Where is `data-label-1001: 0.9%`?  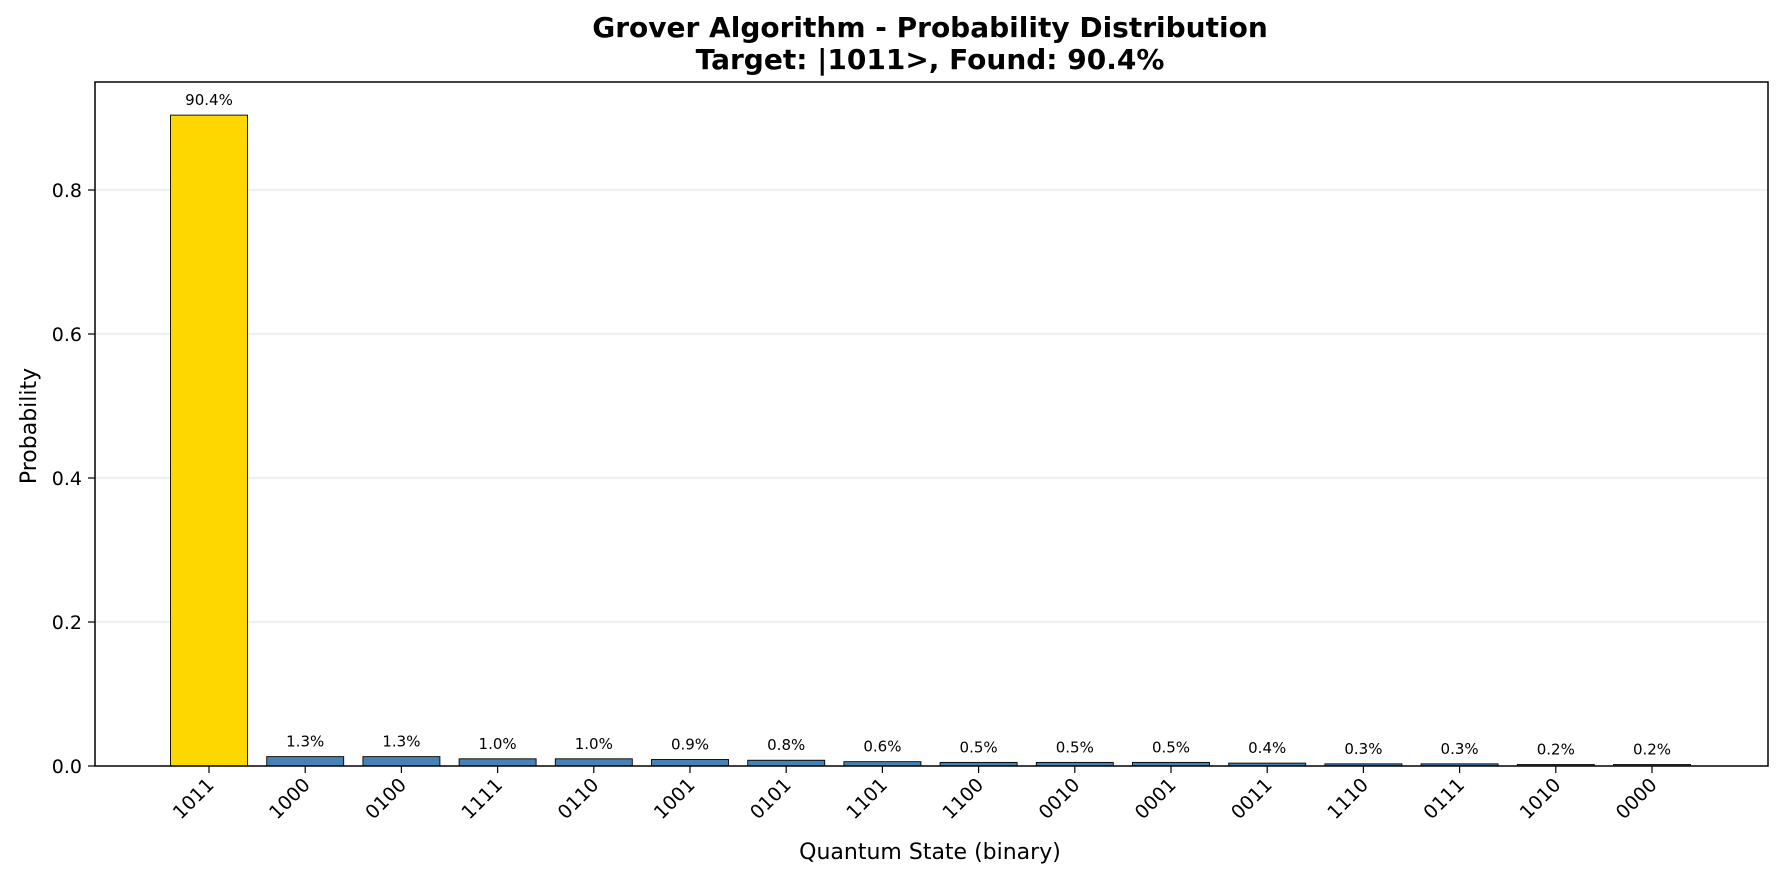
data-label-1001: 0.9% is located at coordinates (690, 745).